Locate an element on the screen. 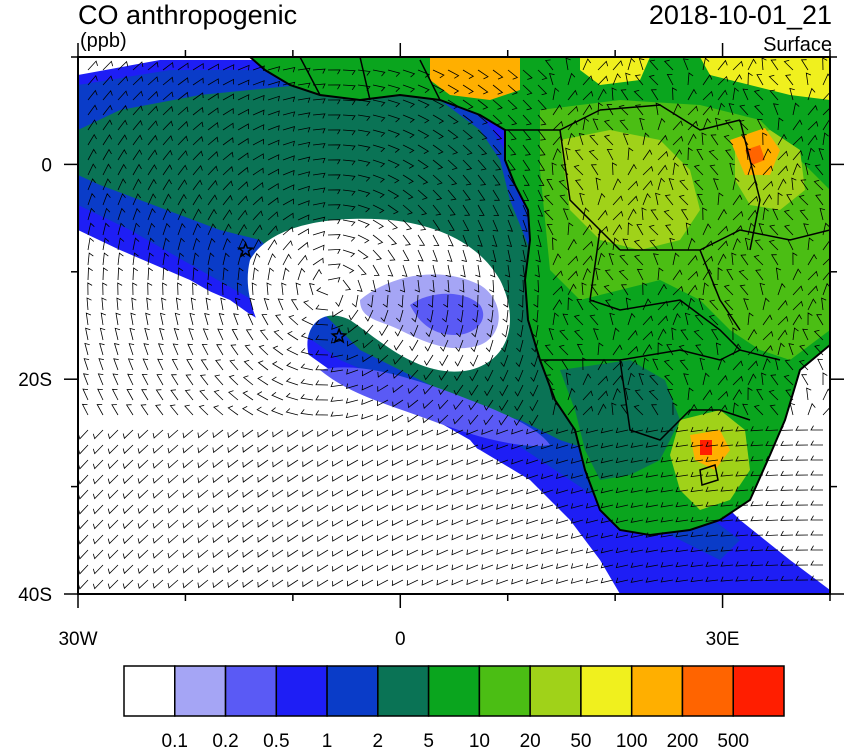 This screenshot has width=850, height=750. colorbar-label: 1 is located at coordinates (327, 740).